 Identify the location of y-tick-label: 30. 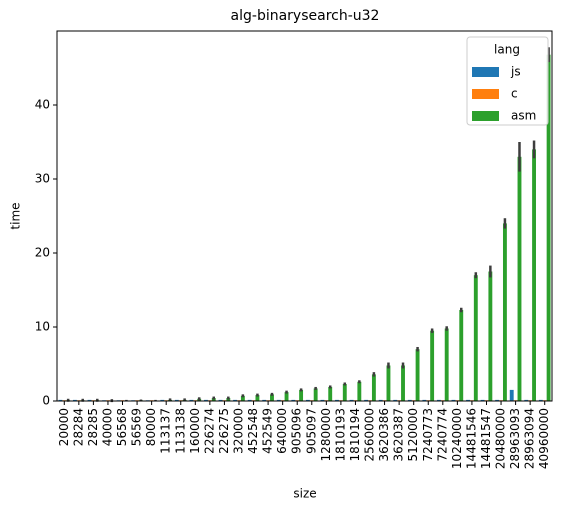
(42, 179).